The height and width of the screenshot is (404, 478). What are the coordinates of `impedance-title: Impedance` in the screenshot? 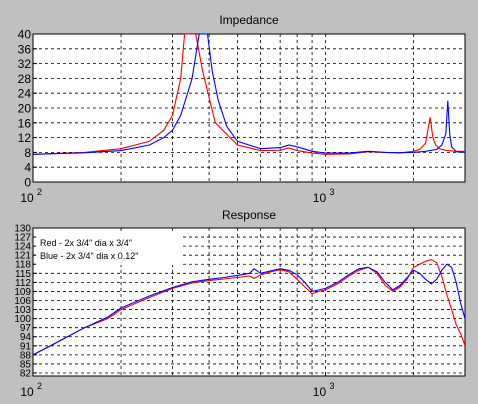 It's located at (249, 20).